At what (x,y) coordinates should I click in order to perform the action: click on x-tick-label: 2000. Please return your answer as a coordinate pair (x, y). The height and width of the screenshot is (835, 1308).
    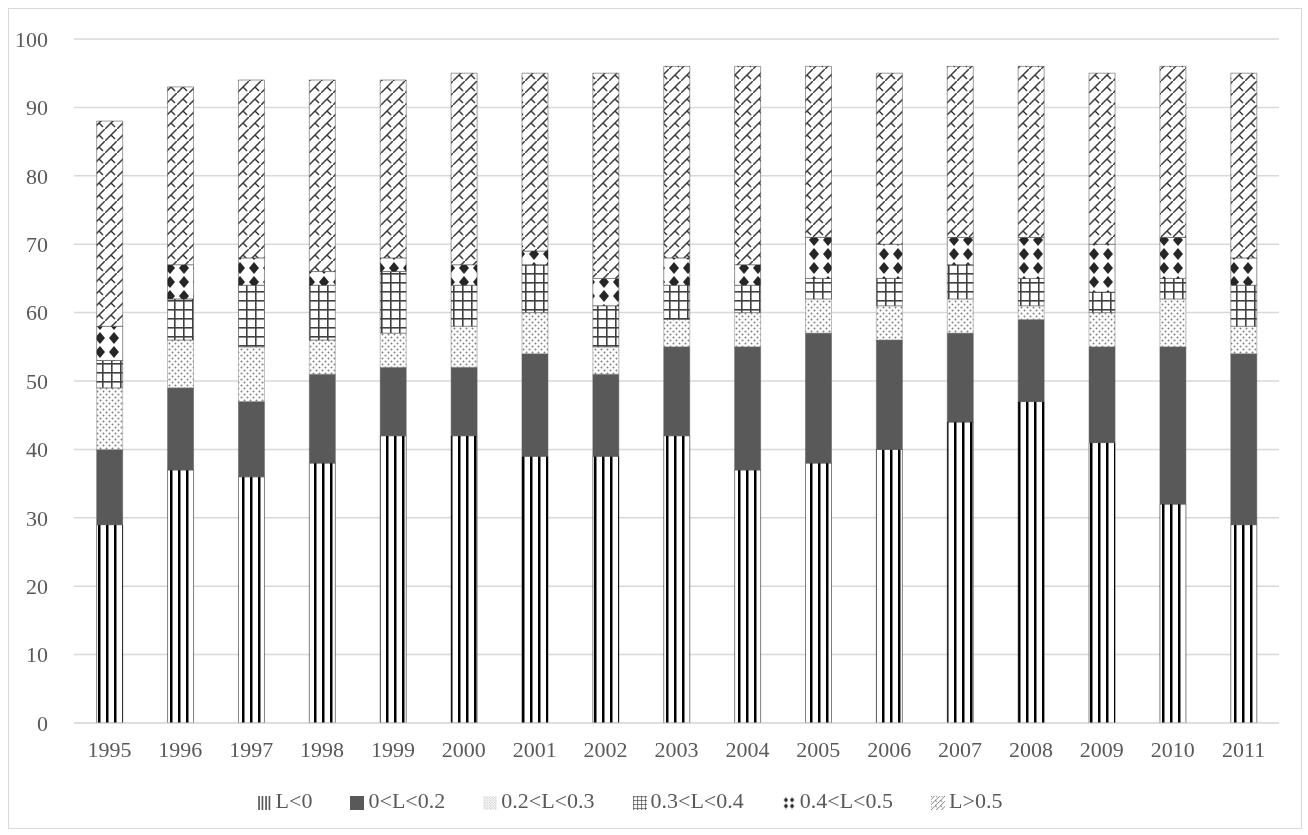
    Looking at the image, I should click on (463, 749).